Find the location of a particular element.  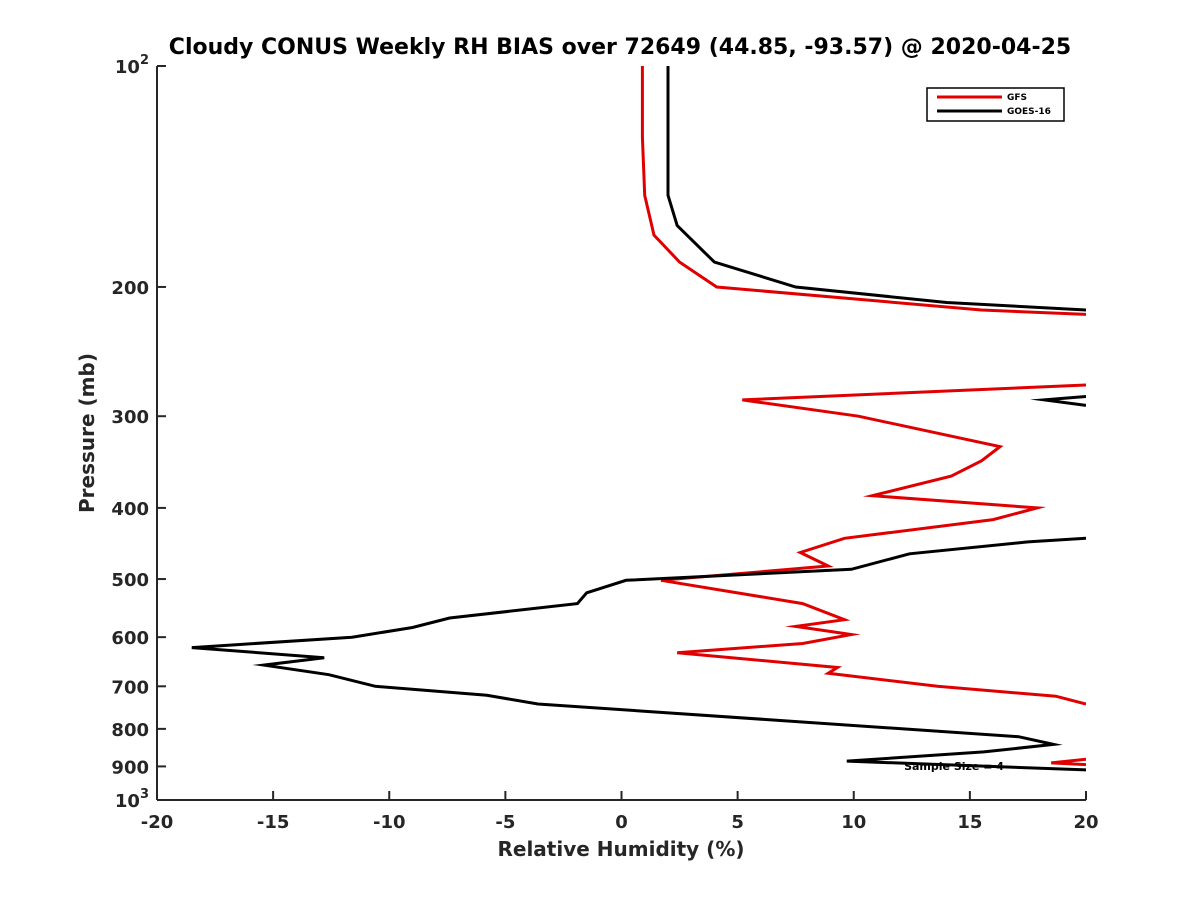

x-tick-label: 15 is located at coordinates (969, 822).